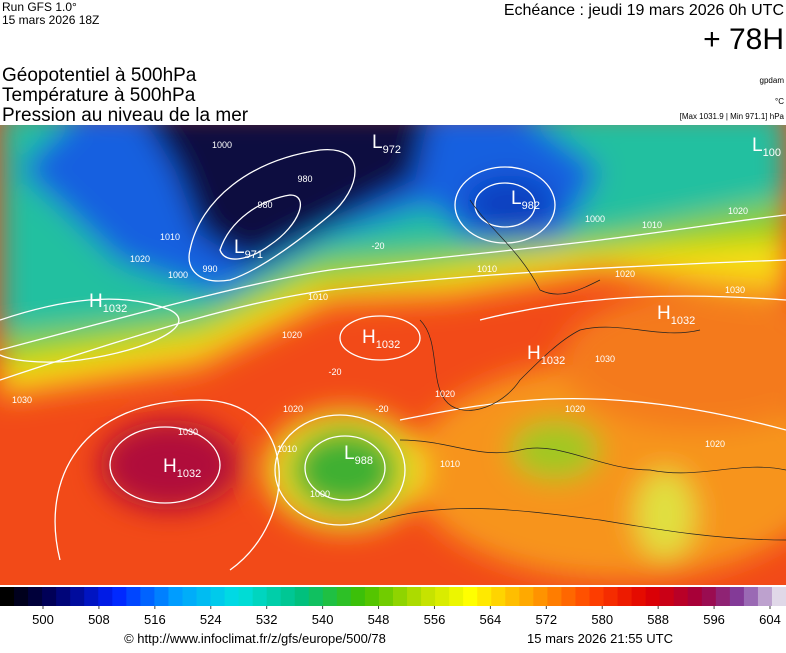  I want to click on unit-geopotential: gpdam, so click(772, 80).